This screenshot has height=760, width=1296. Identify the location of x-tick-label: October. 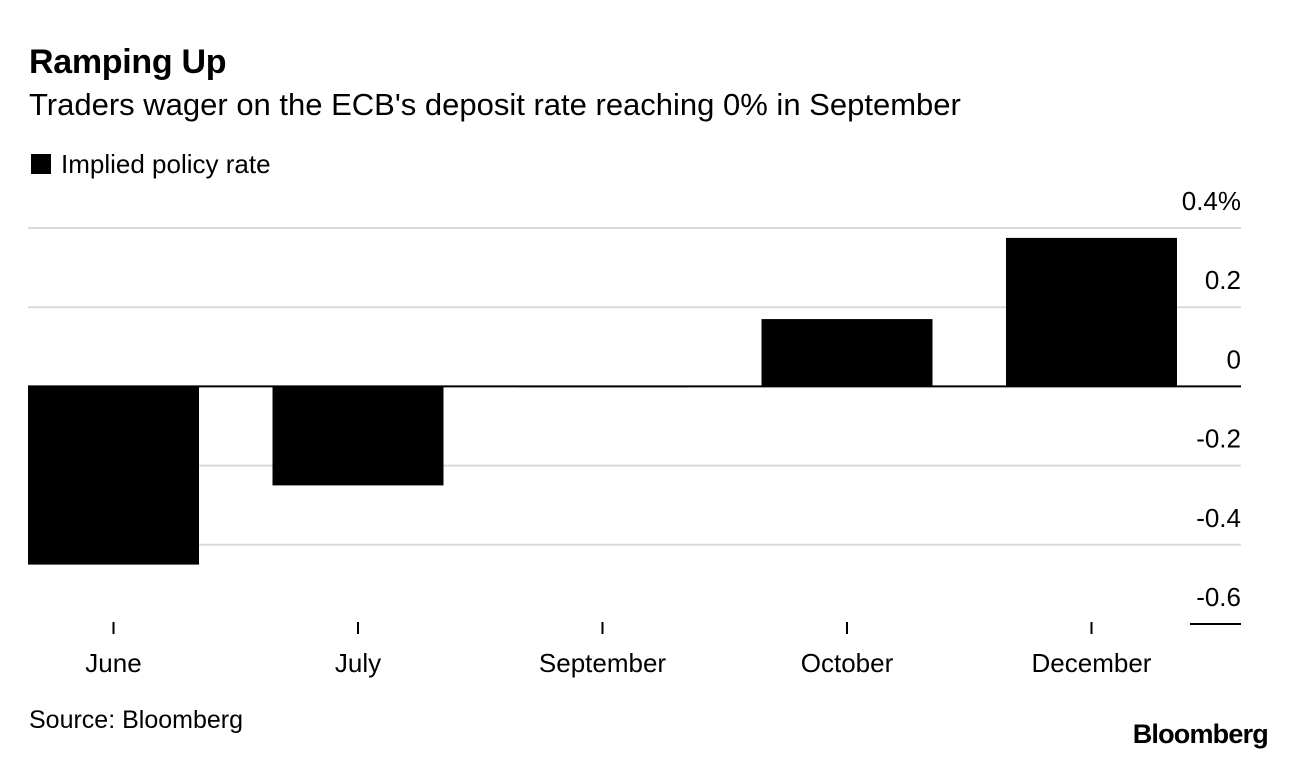
(847, 663).